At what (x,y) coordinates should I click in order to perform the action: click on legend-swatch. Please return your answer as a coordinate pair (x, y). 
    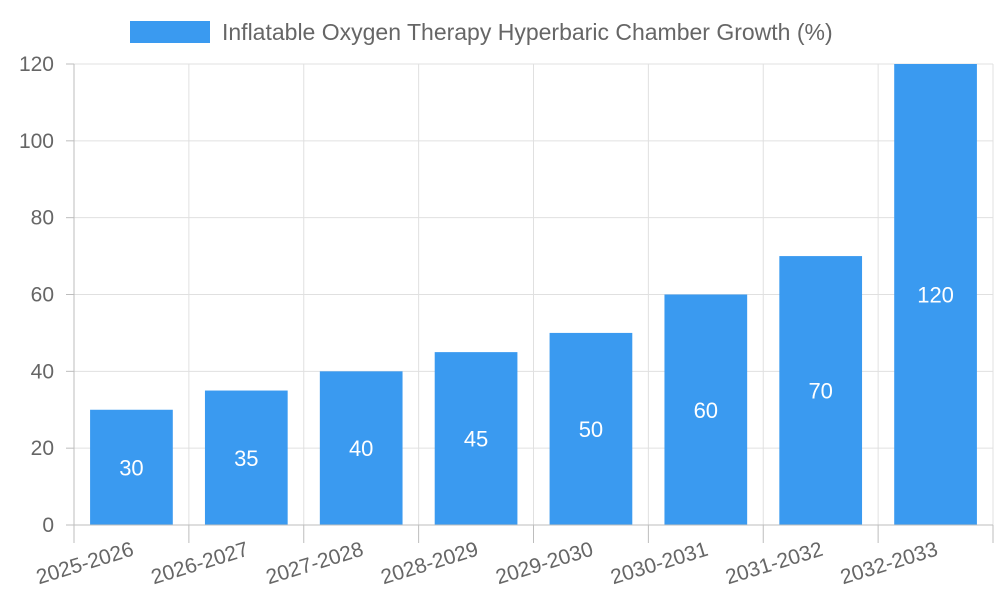
    Looking at the image, I should click on (170, 32).